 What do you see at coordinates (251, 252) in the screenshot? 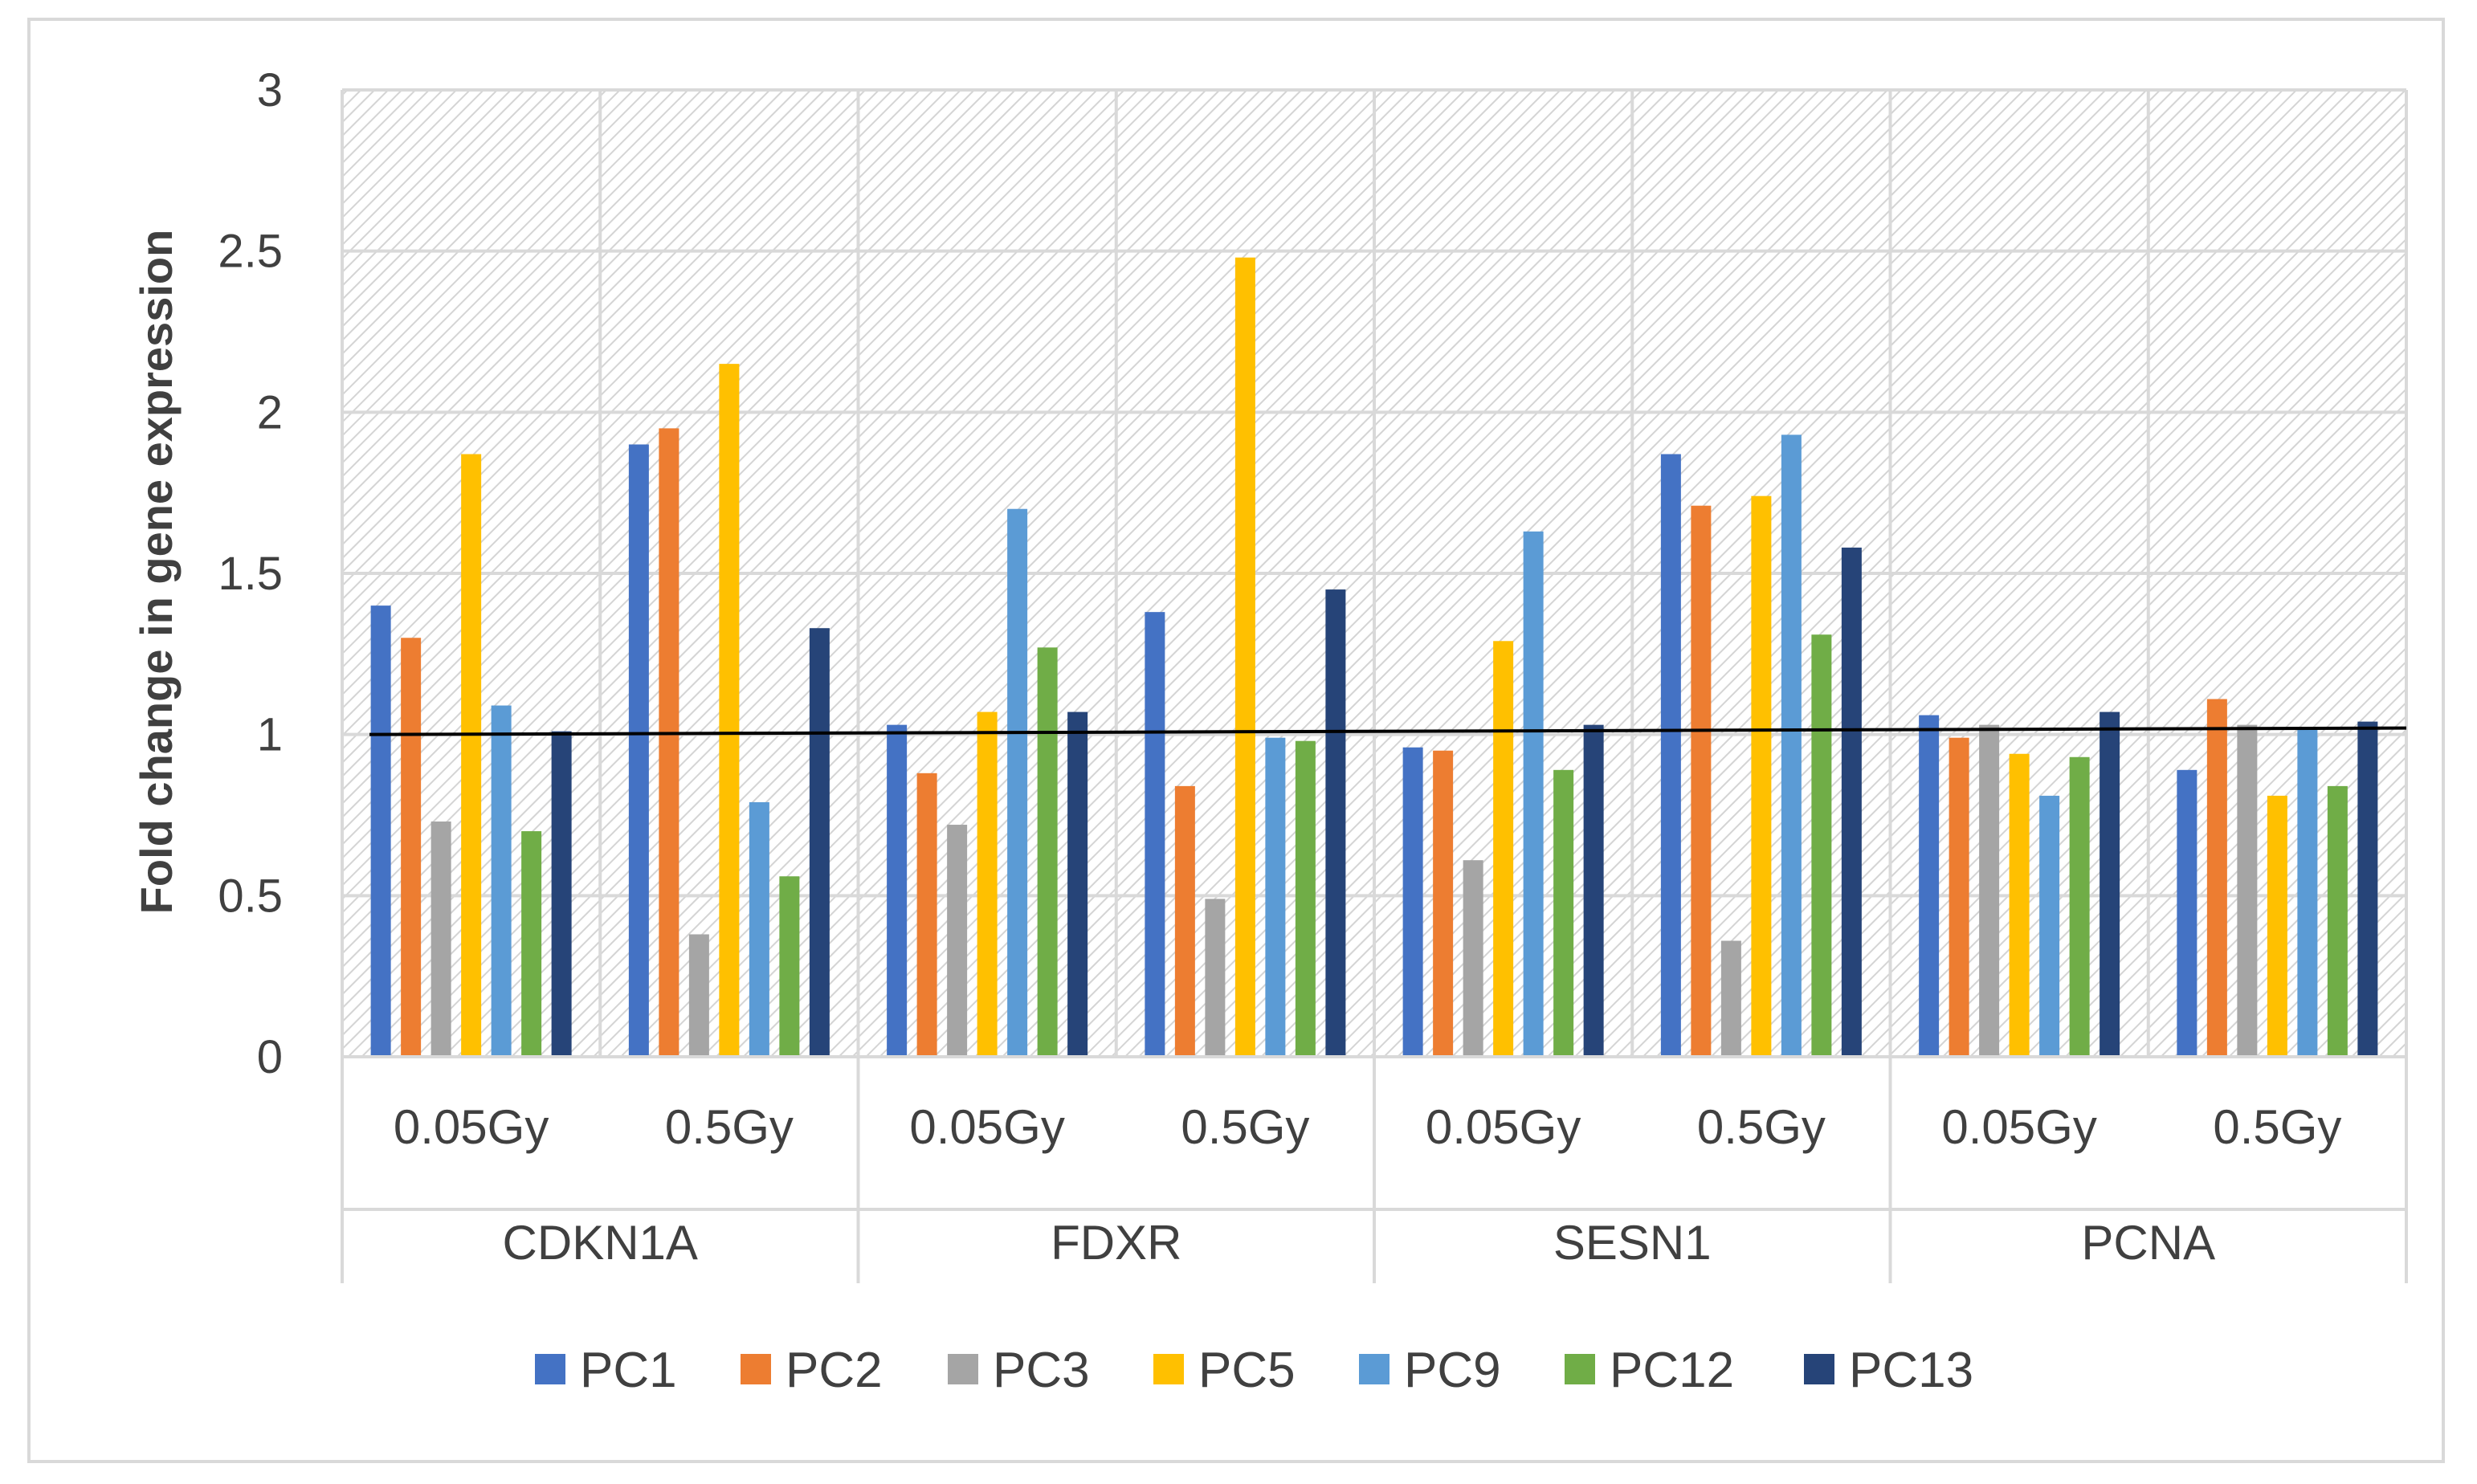
I see `y-tick-label: 2.5` at bounding box center [251, 252].